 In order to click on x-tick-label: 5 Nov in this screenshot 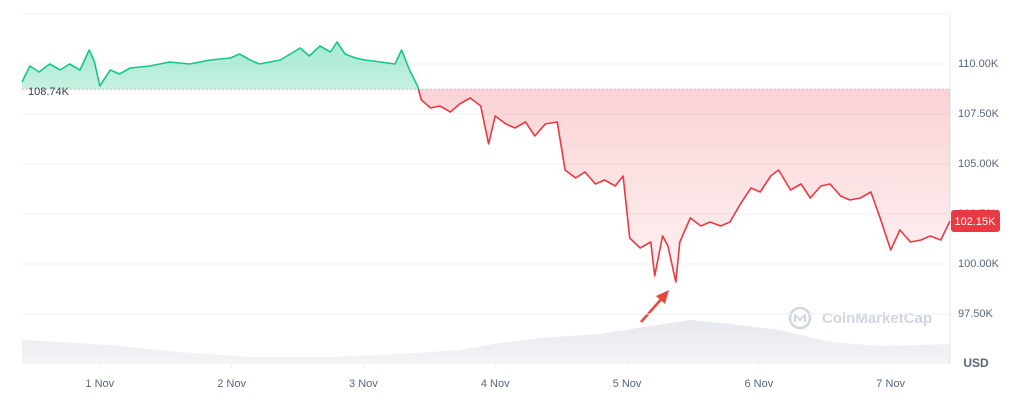, I will do `click(627, 384)`.